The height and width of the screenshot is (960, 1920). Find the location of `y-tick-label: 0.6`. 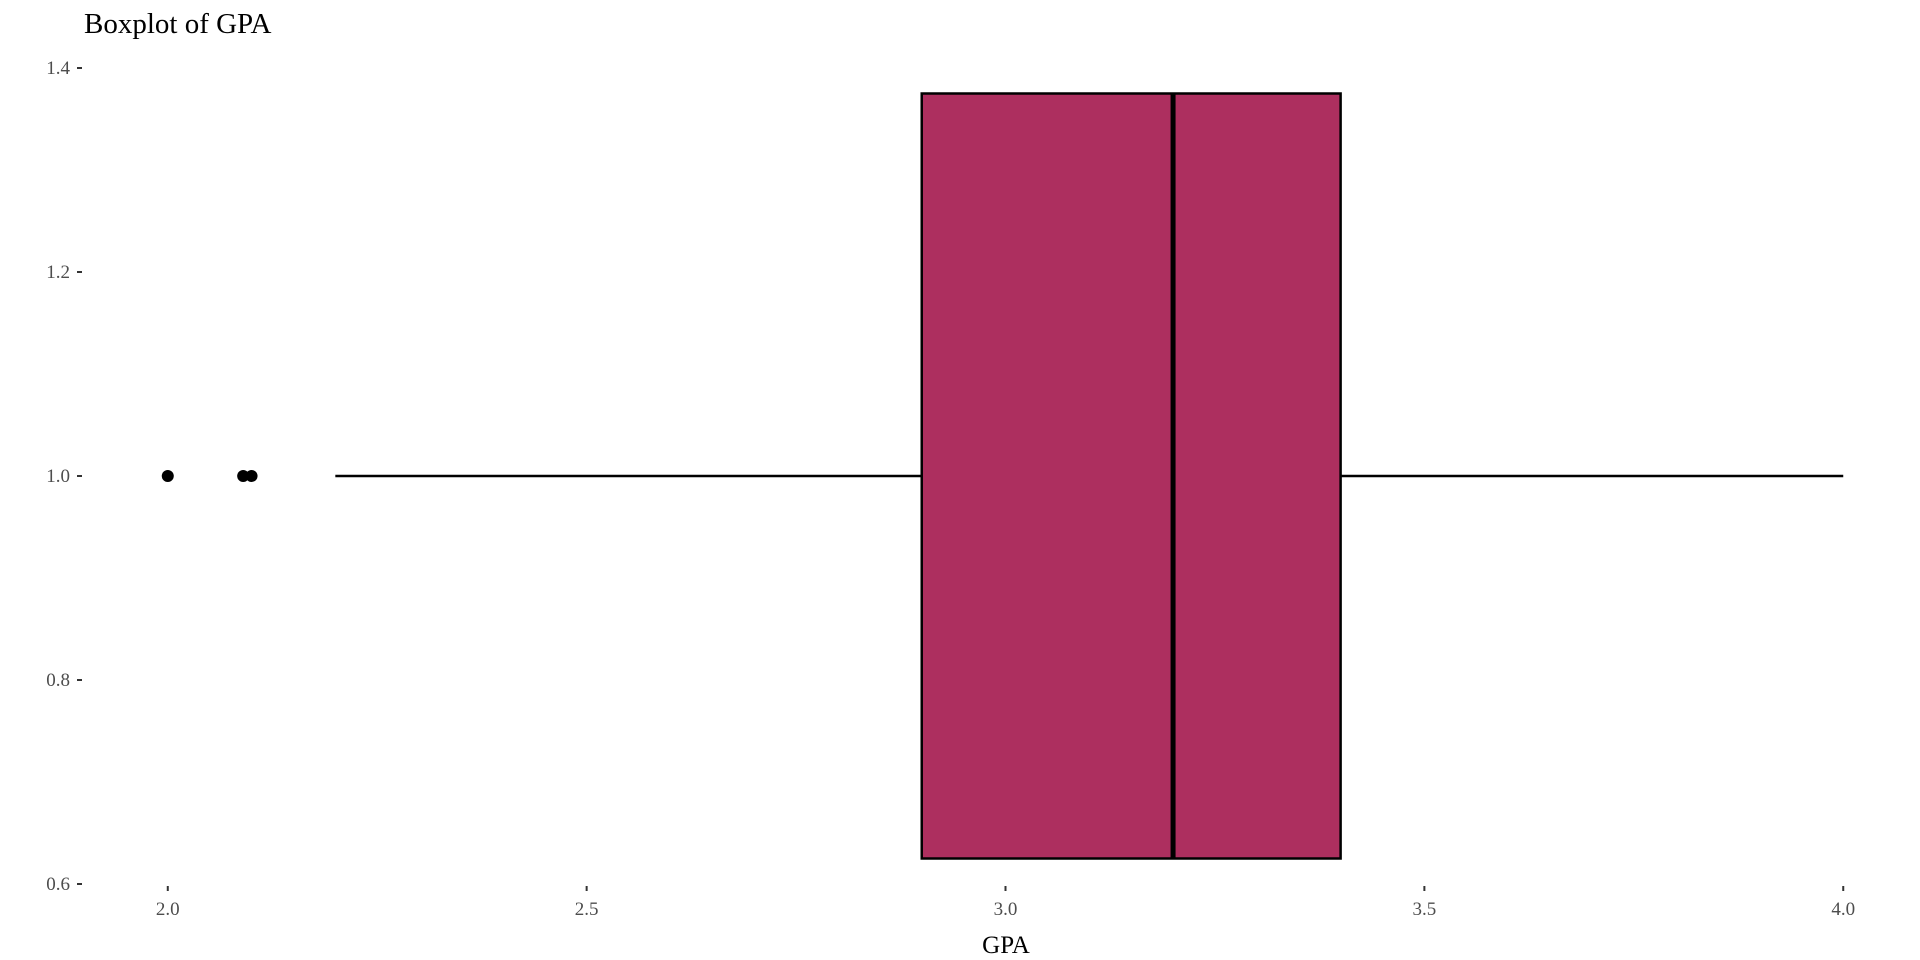

y-tick-label: 0.6 is located at coordinates (58, 884).